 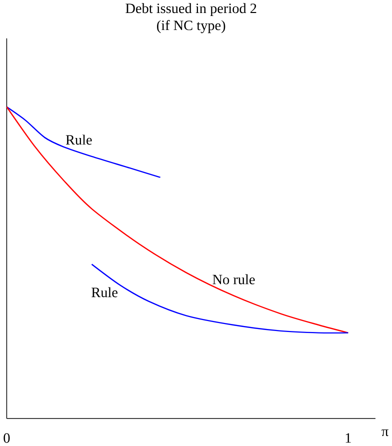 What do you see at coordinates (191, 9) in the screenshot?
I see `chart-title: Debt issued in period 2` at bounding box center [191, 9].